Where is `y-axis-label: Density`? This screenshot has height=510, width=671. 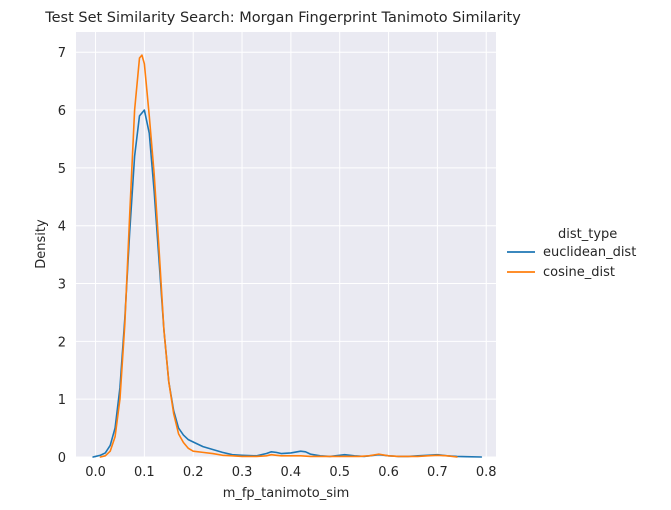
y-axis-label: Density is located at coordinates (41, 244).